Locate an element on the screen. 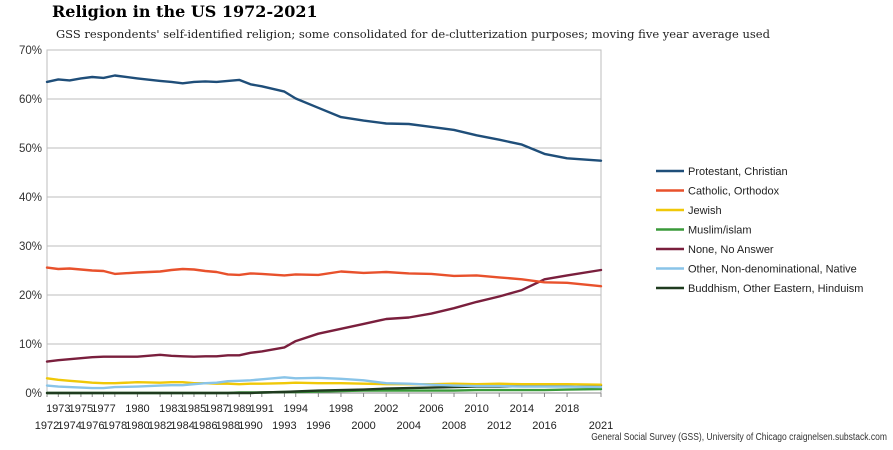  x-tick-label: 1976 is located at coordinates (92, 426).